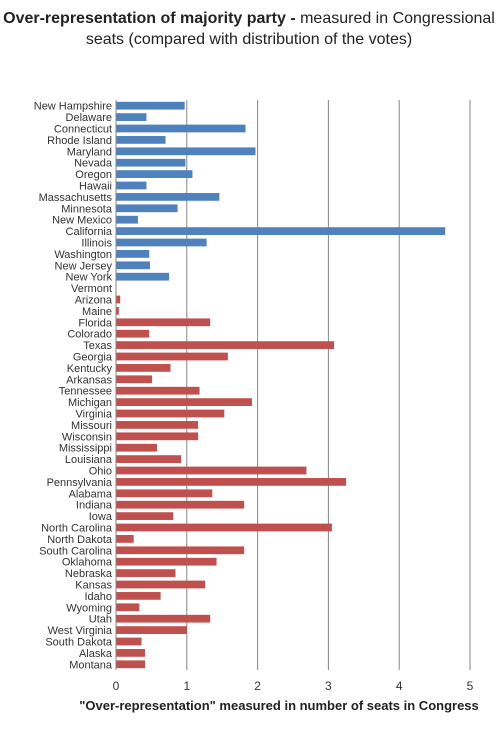 Image resolution: width=498 pixels, height=737 pixels. Describe the element at coordinates (95, 187) in the screenshot. I see `category-label: Hawaii` at that location.